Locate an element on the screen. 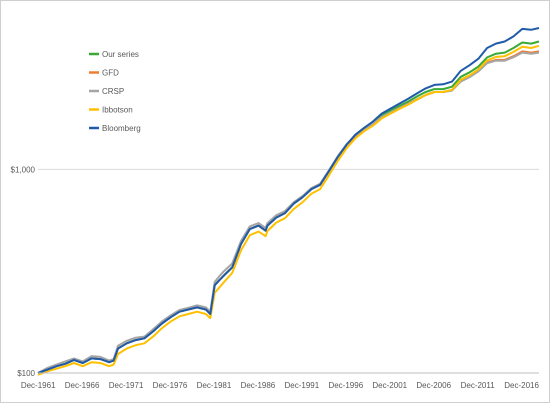 The height and width of the screenshot is (403, 550). y-tick-label: $100 is located at coordinates (26, 373).